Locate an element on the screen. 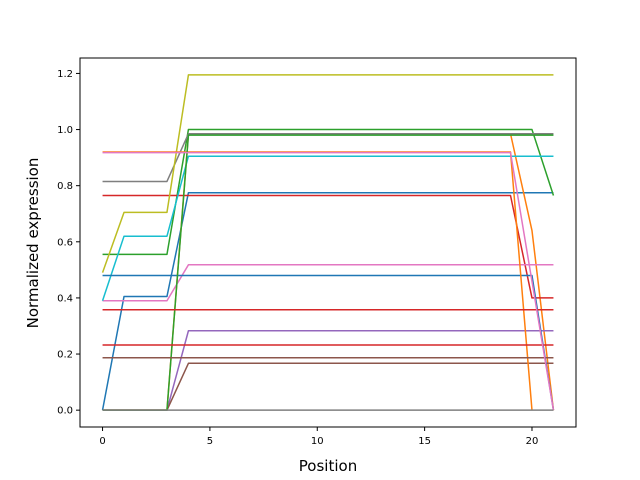  y-tick-label: 1.2 is located at coordinates (65, 74).